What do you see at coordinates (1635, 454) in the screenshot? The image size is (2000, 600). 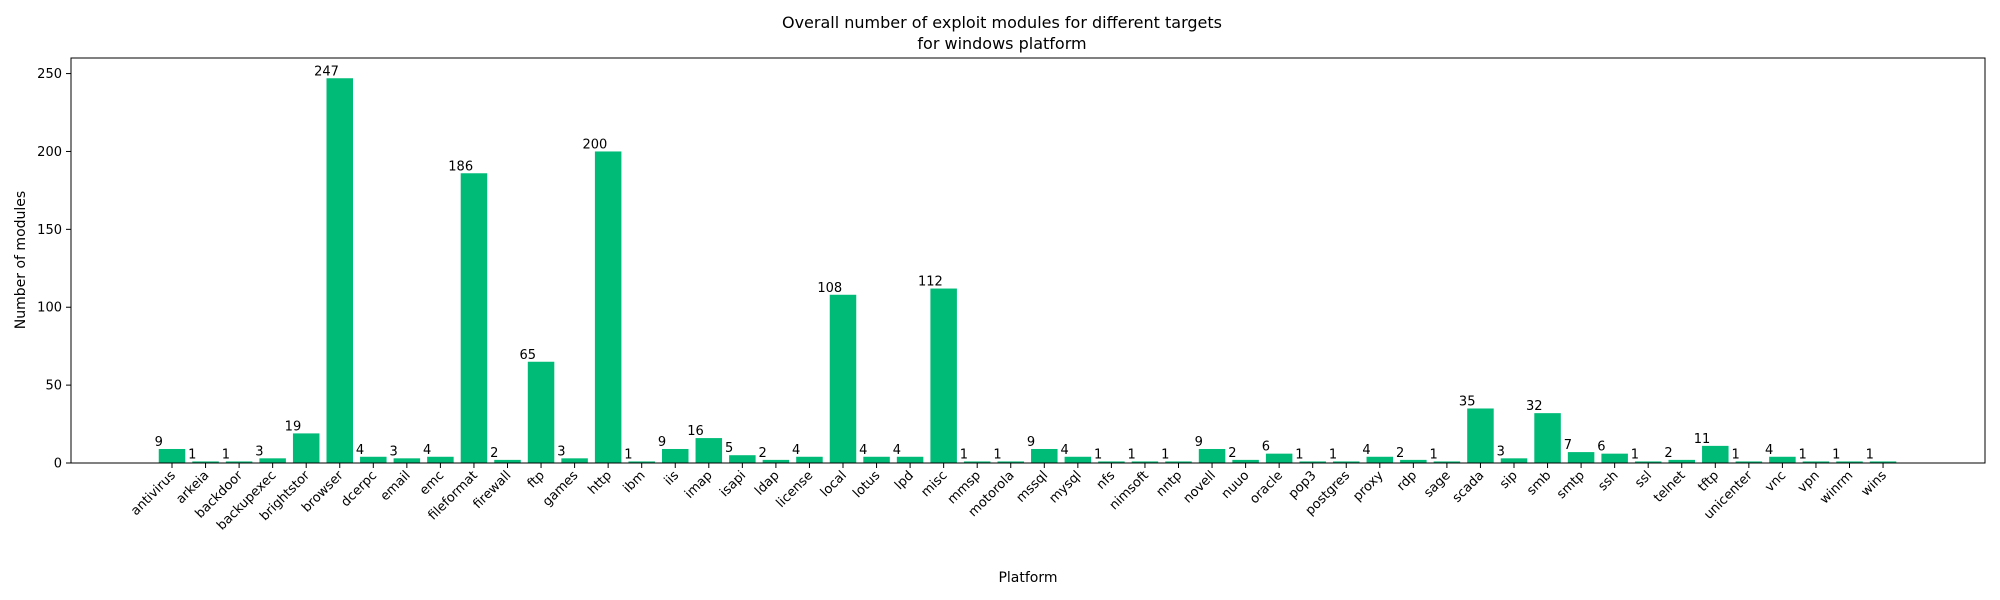 I see `data-label-ssl: 1` at bounding box center [1635, 454].